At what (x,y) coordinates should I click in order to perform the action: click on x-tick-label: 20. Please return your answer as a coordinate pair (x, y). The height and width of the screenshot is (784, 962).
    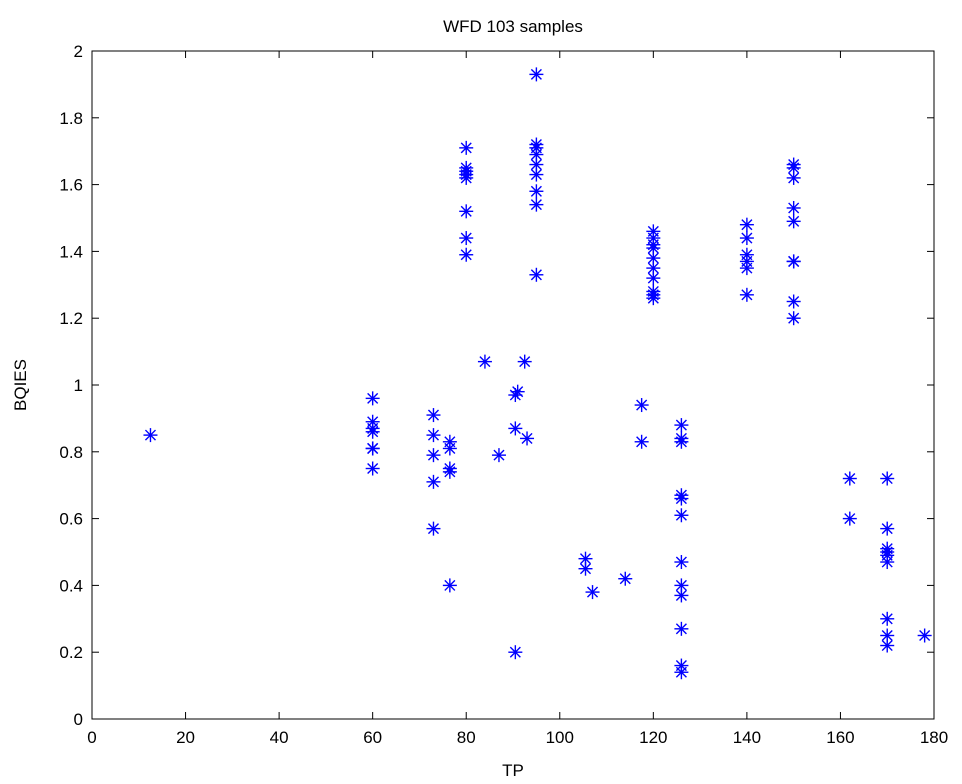
    Looking at the image, I should click on (185, 737).